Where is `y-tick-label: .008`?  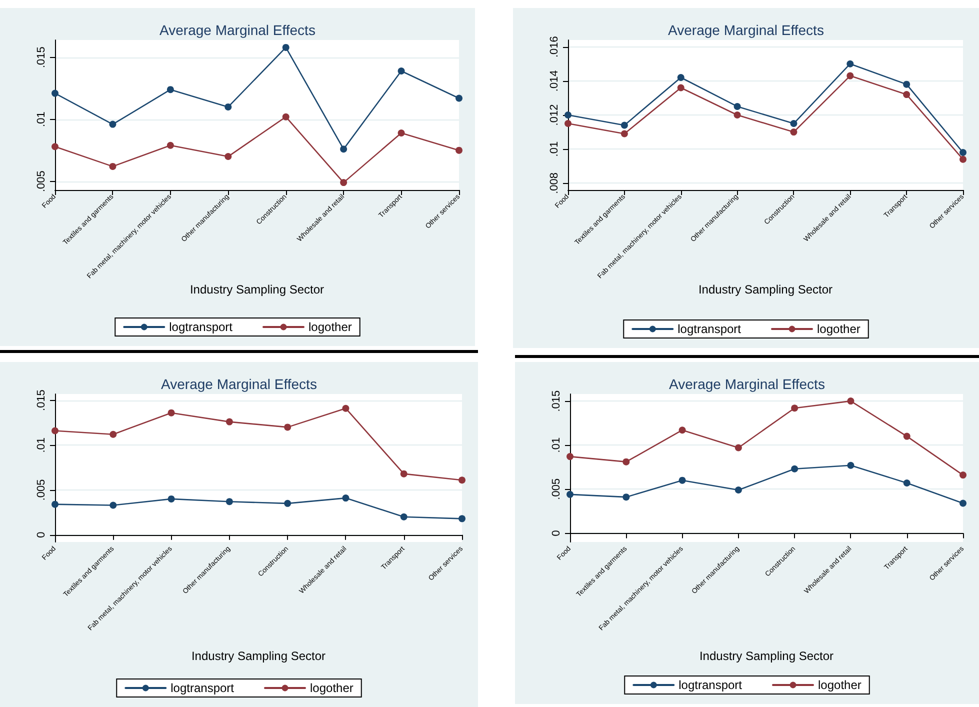 y-tick-label: .008 is located at coordinates (554, 183).